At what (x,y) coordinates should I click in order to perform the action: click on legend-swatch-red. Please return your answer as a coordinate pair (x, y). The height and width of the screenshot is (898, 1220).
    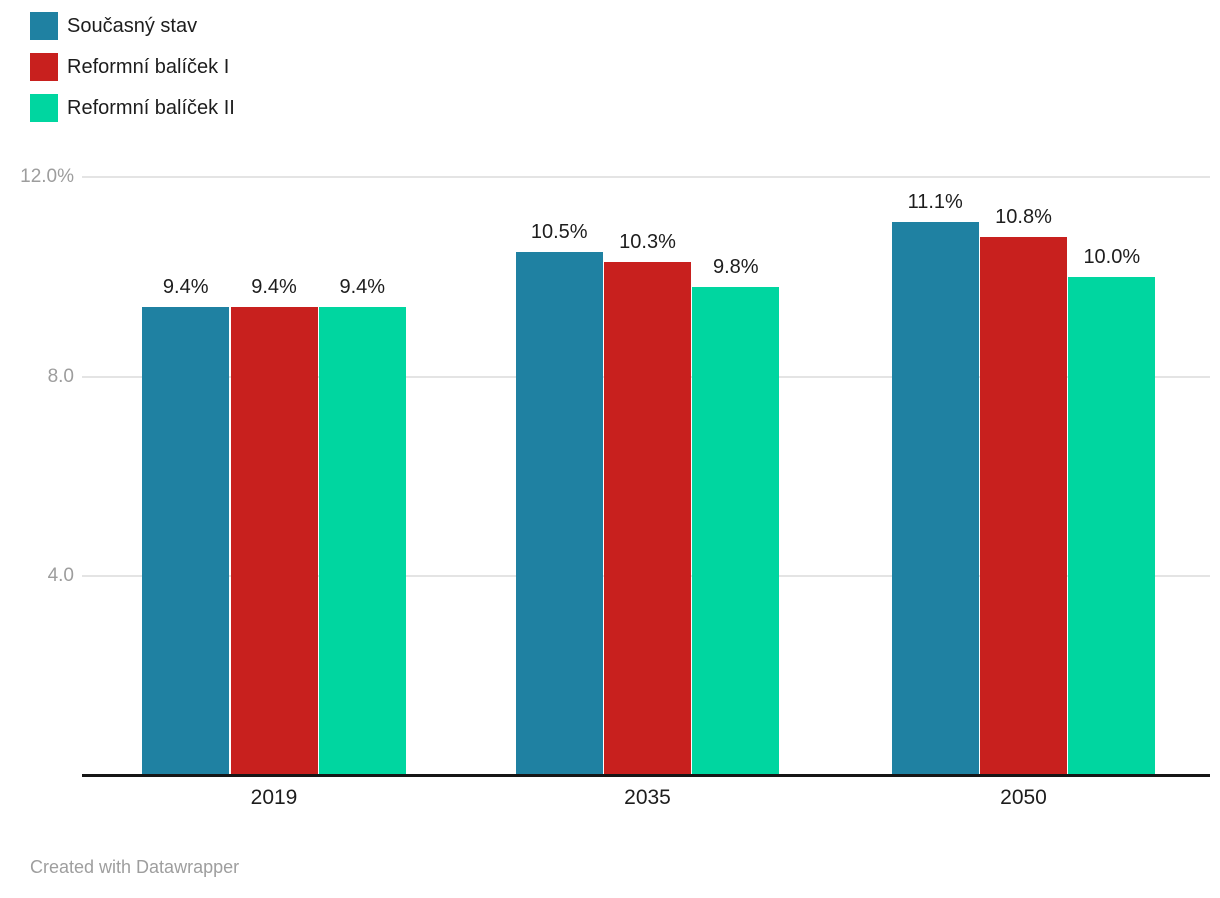
    Looking at the image, I should click on (44, 67).